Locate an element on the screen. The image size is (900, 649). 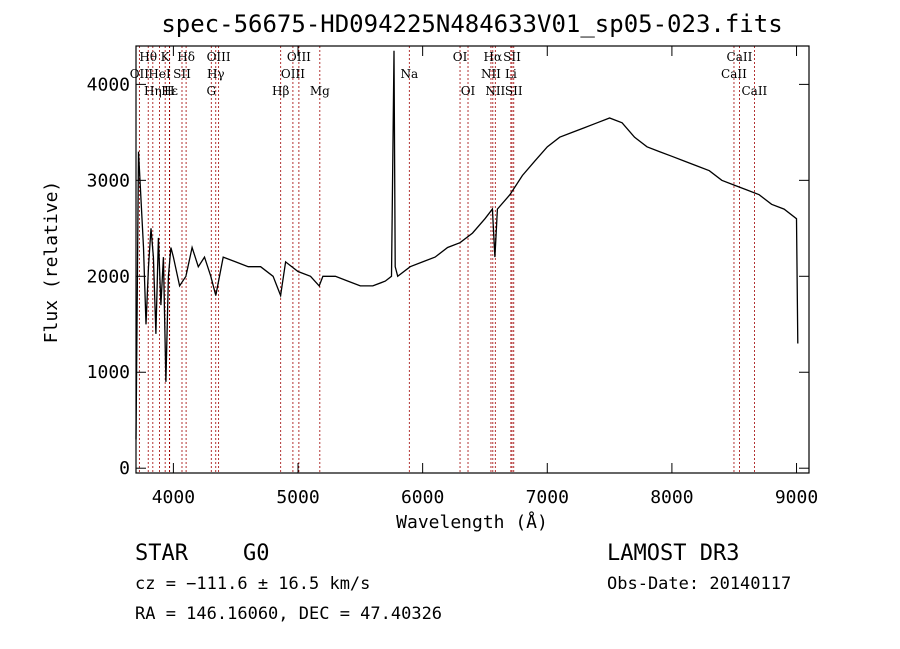
line-label: Li is located at coordinates (511, 74).